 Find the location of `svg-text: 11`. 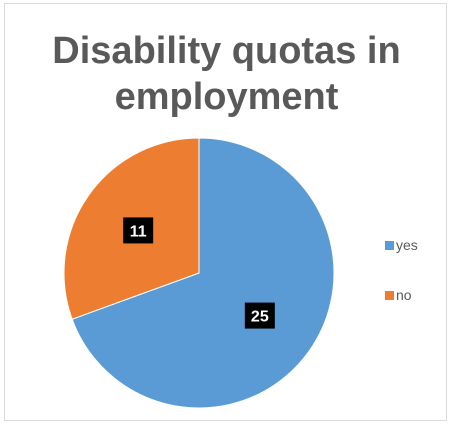

svg-text: 11 is located at coordinates (138, 231).